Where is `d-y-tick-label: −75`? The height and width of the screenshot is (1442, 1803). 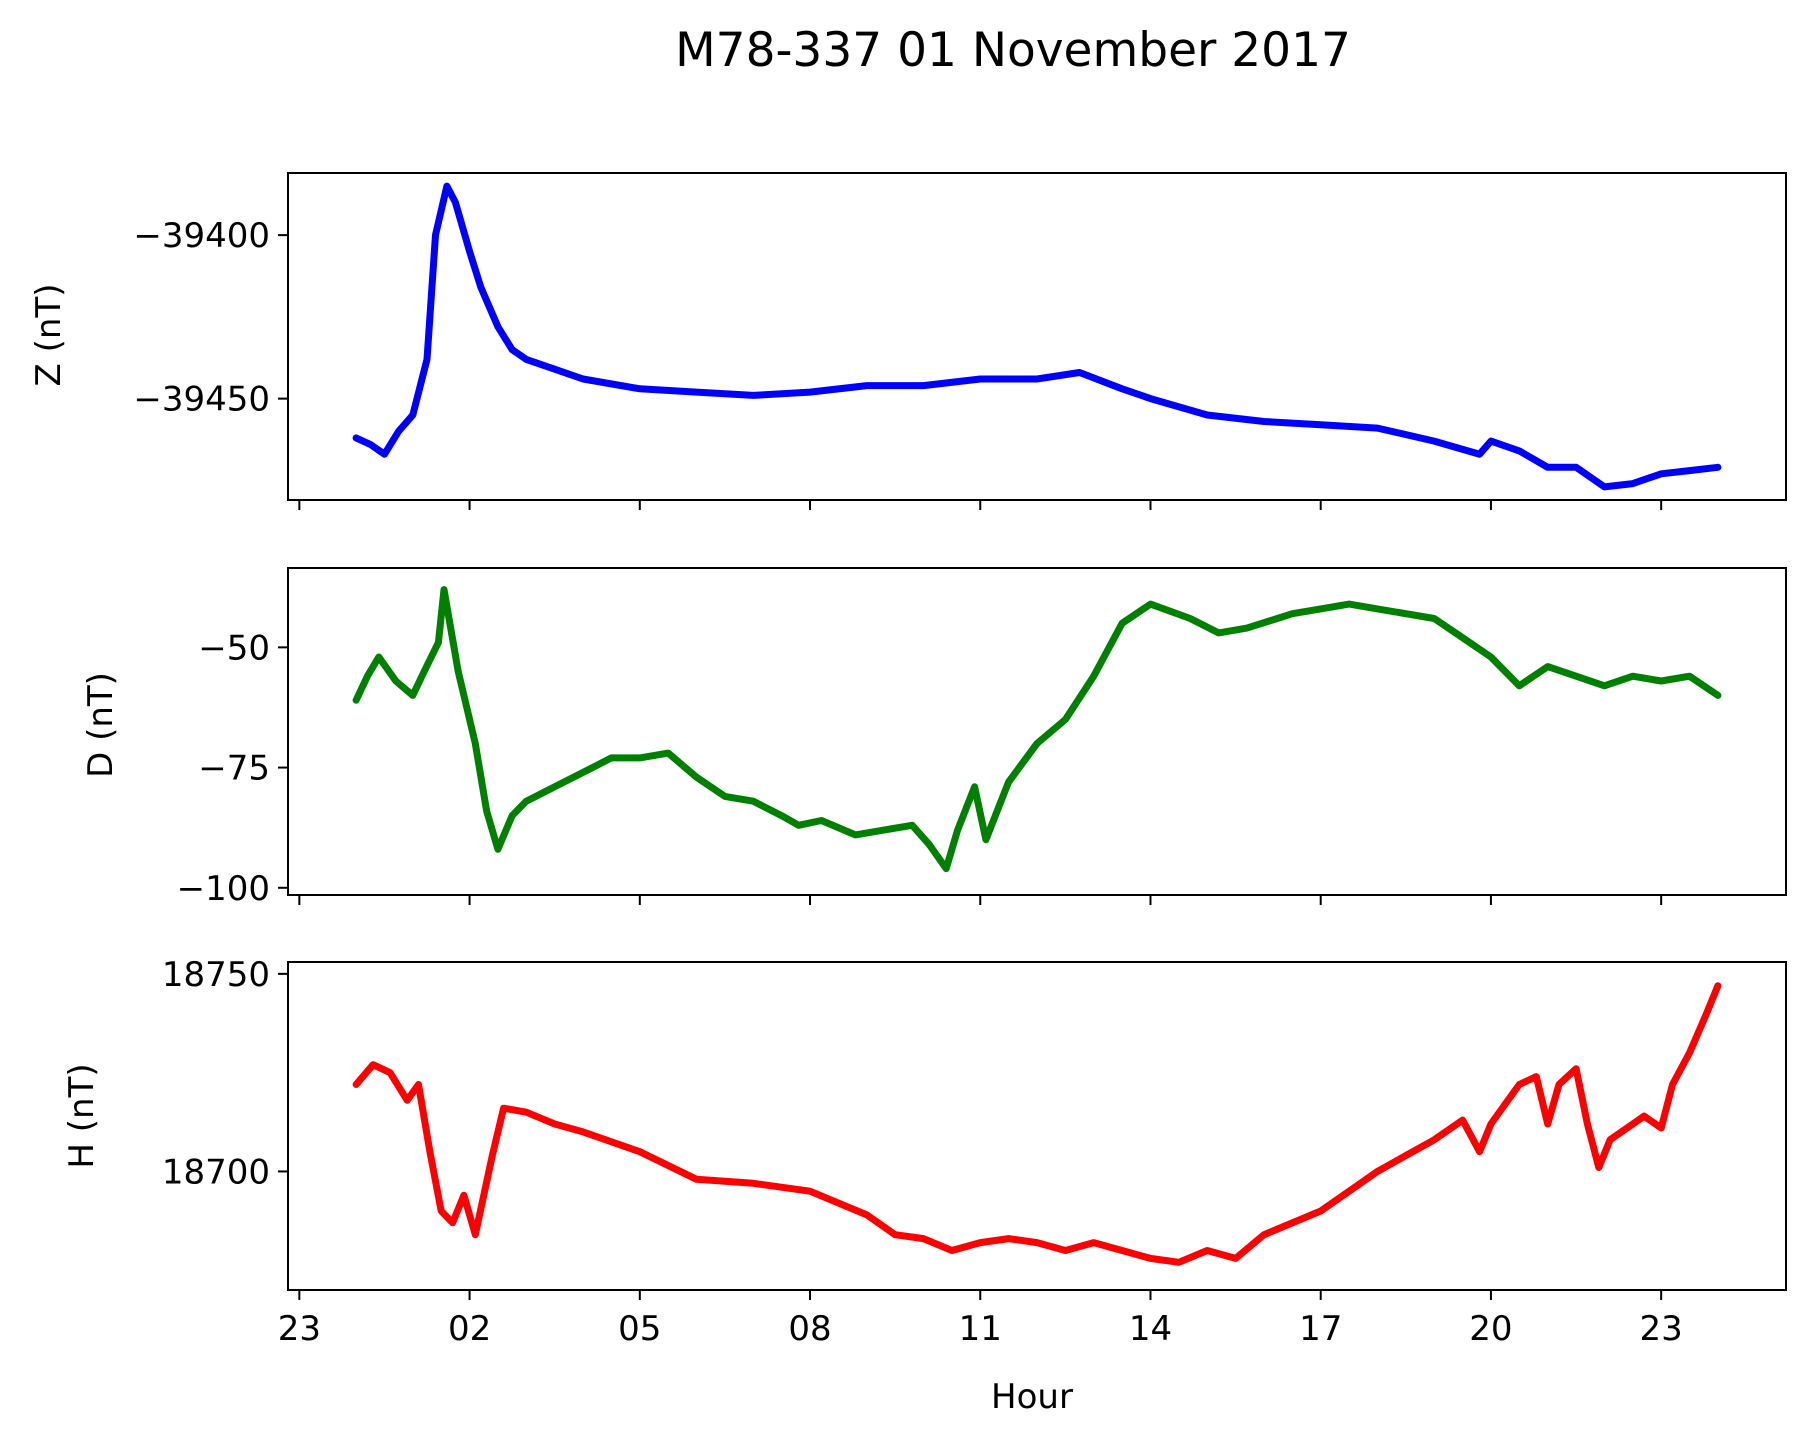 d-y-tick-label: −75 is located at coordinates (234, 769).